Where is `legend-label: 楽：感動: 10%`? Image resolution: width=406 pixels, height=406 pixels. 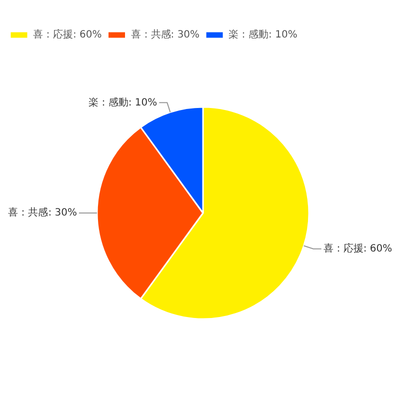 legend-label: 楽：感動: 10% is located at coordinates (263, 34).